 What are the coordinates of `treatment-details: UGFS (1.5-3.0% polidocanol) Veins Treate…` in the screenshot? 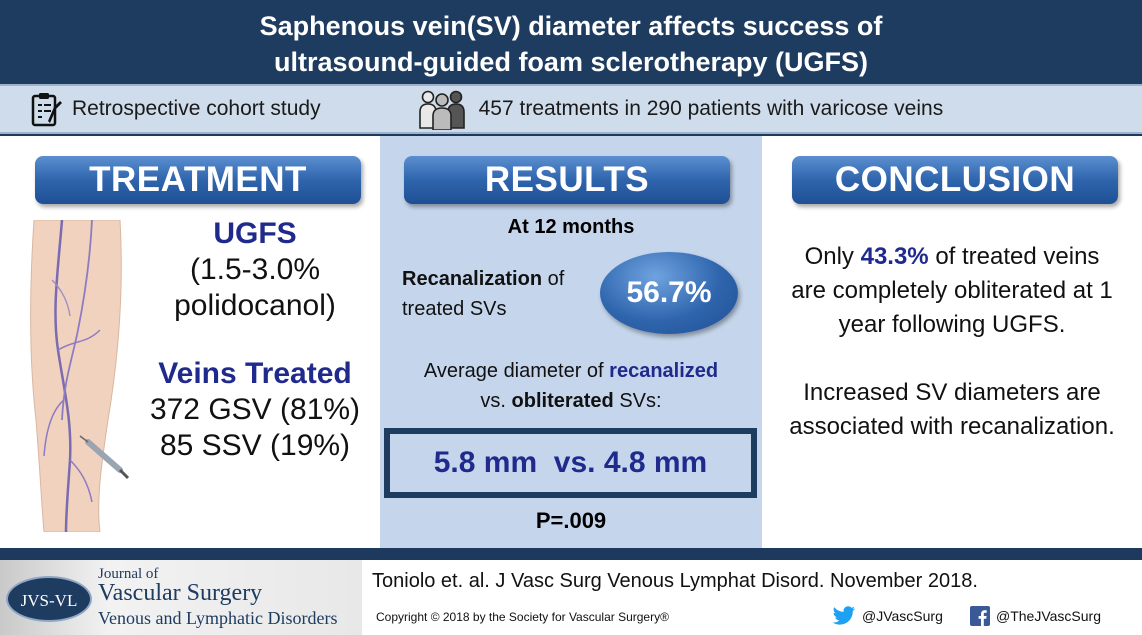 It's located at (255, 340).